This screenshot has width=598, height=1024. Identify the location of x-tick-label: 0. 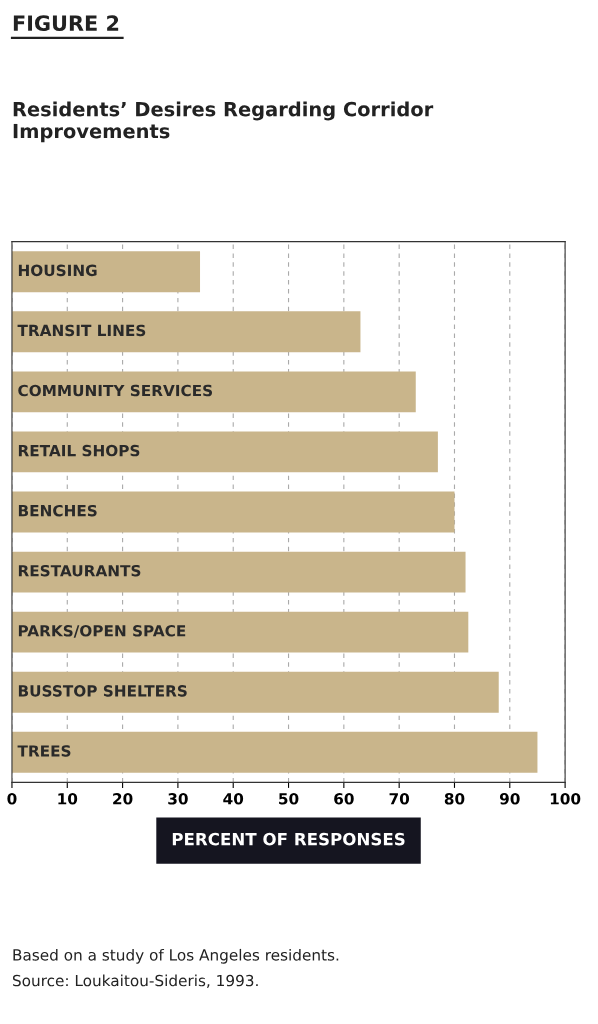
(12, 799).